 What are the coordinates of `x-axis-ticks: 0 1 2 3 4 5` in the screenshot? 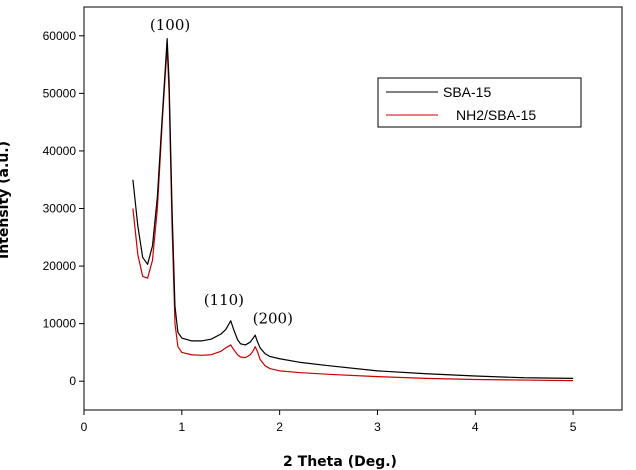 It's located at (329, 422).